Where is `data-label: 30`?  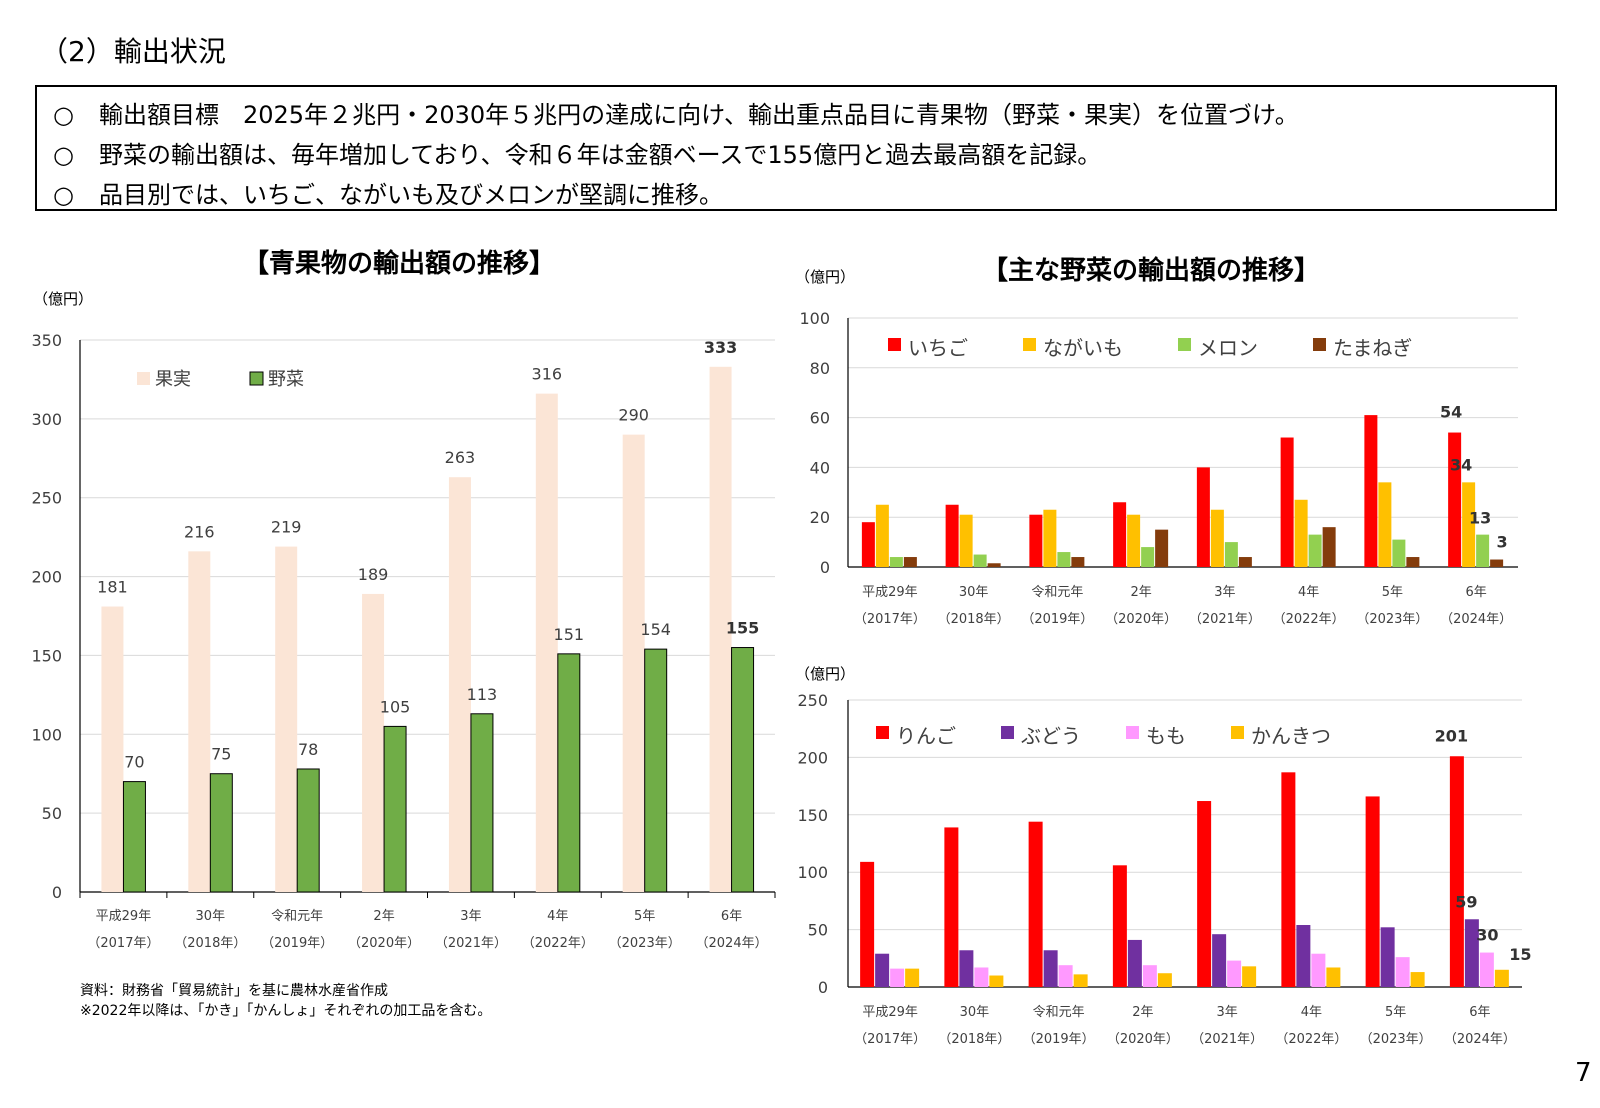 data-label: 30 is located at coordinates (1487, 935).